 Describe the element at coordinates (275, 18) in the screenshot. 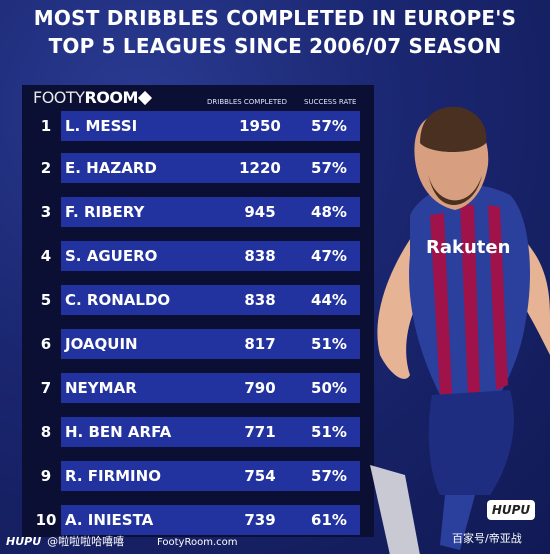

I see `headline-line-1: MOST DRIBBLES COMPLETED IN EUROPE'S` at that location.